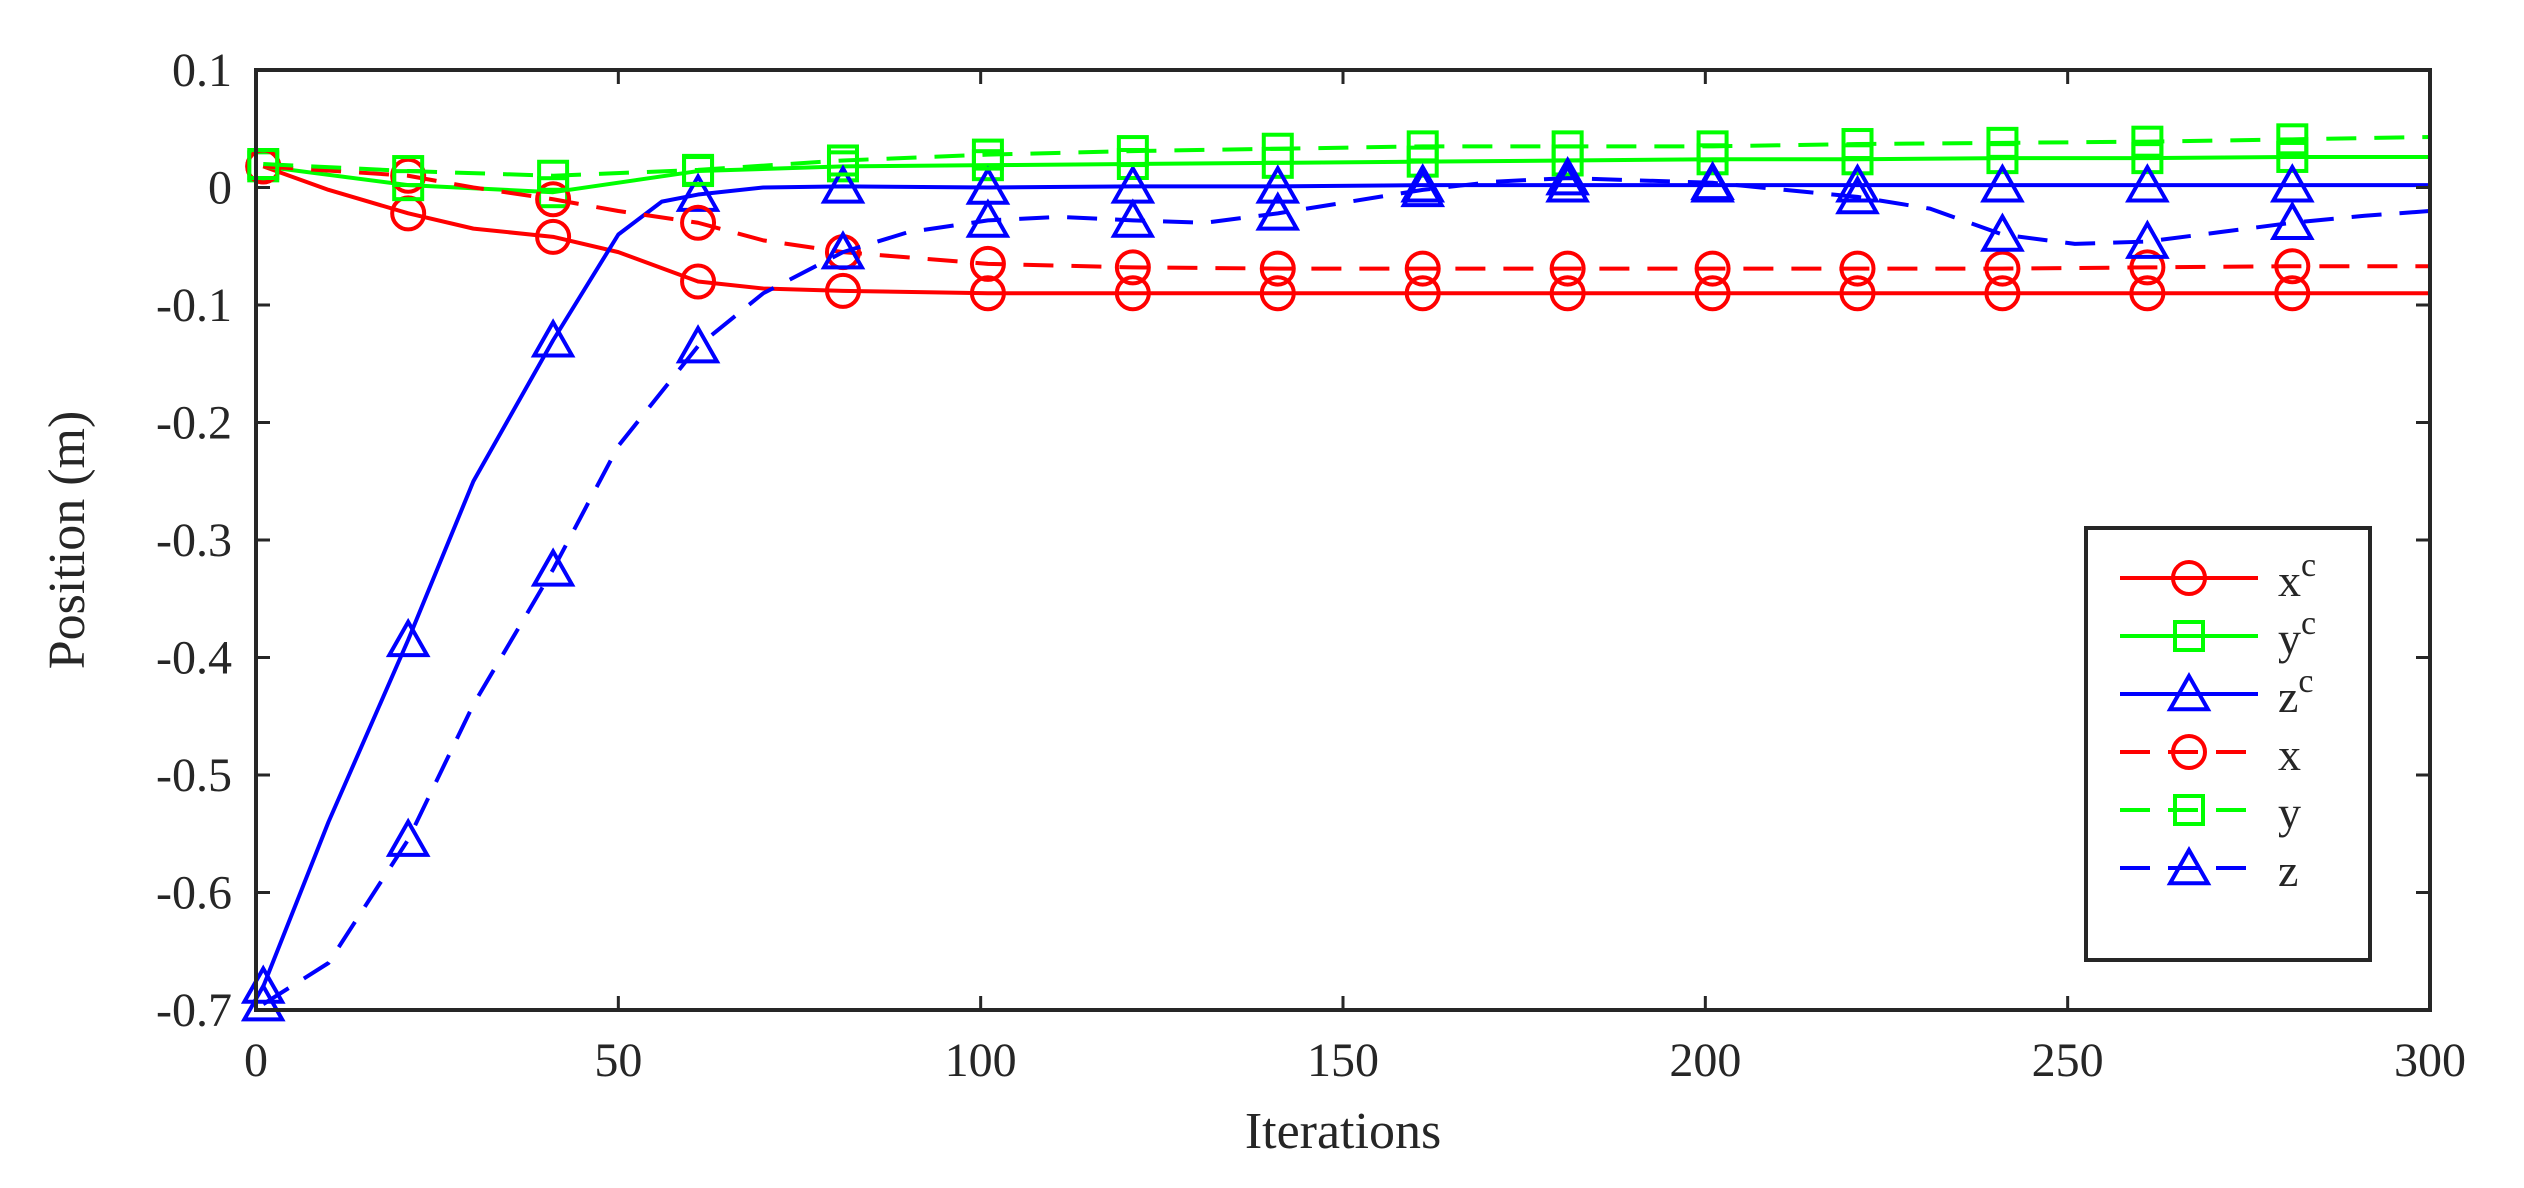  What do you see at coordinates (2289, 754) in the screenshot?
I see `legend-label: x` at bounding box center [2289, 754].